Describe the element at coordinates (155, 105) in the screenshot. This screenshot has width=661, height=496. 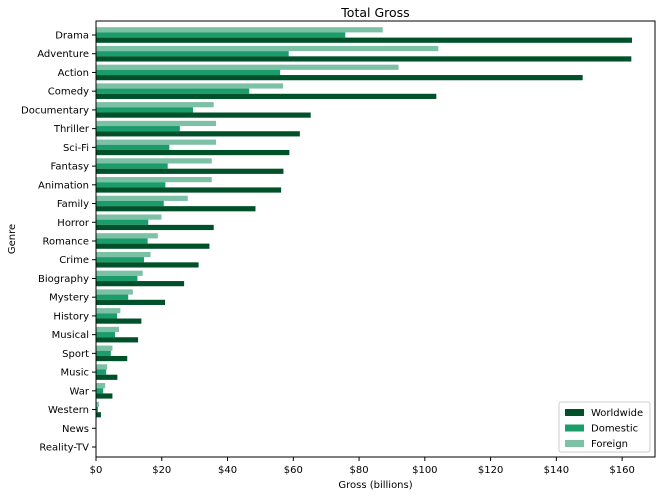
I see `bar-foreign-documentary` at that location.